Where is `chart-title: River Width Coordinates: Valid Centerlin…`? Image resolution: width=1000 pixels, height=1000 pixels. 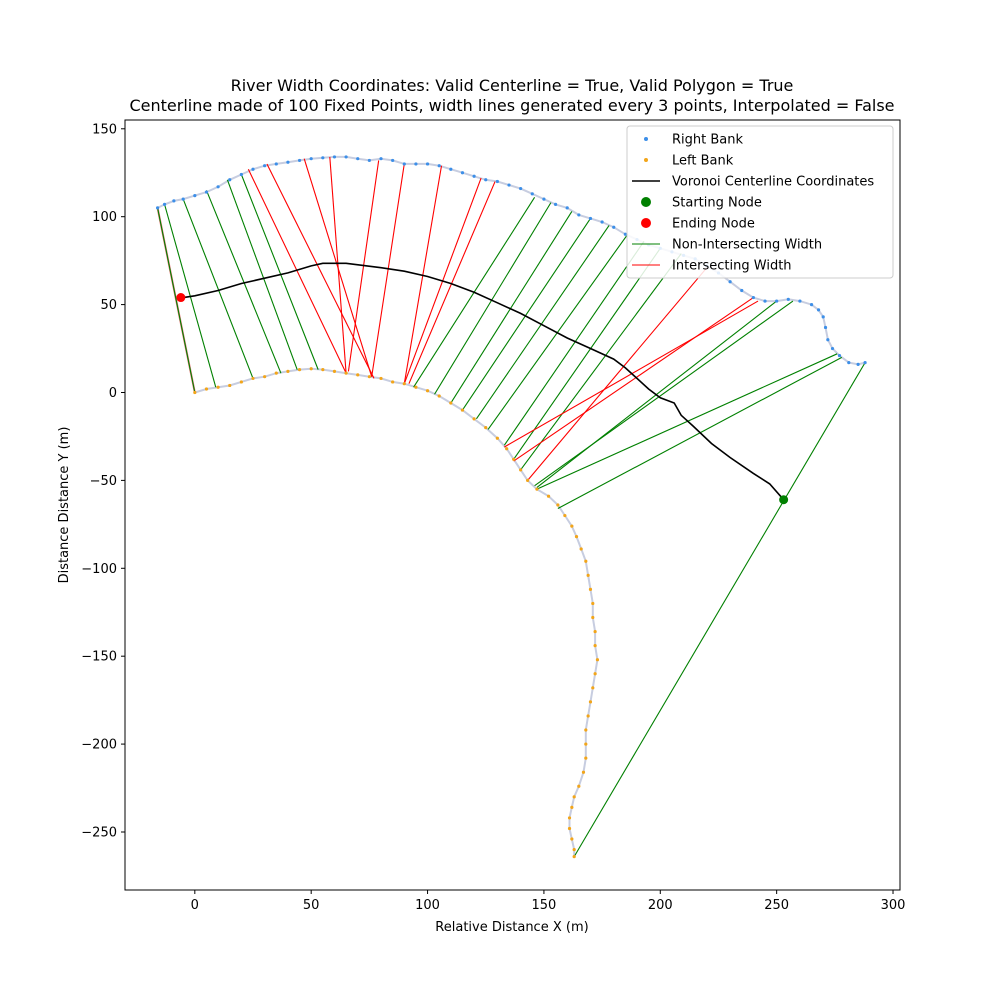
chart-title: River Width Coordinates: Valid Centerlin… is located at coordinates (512, 85).